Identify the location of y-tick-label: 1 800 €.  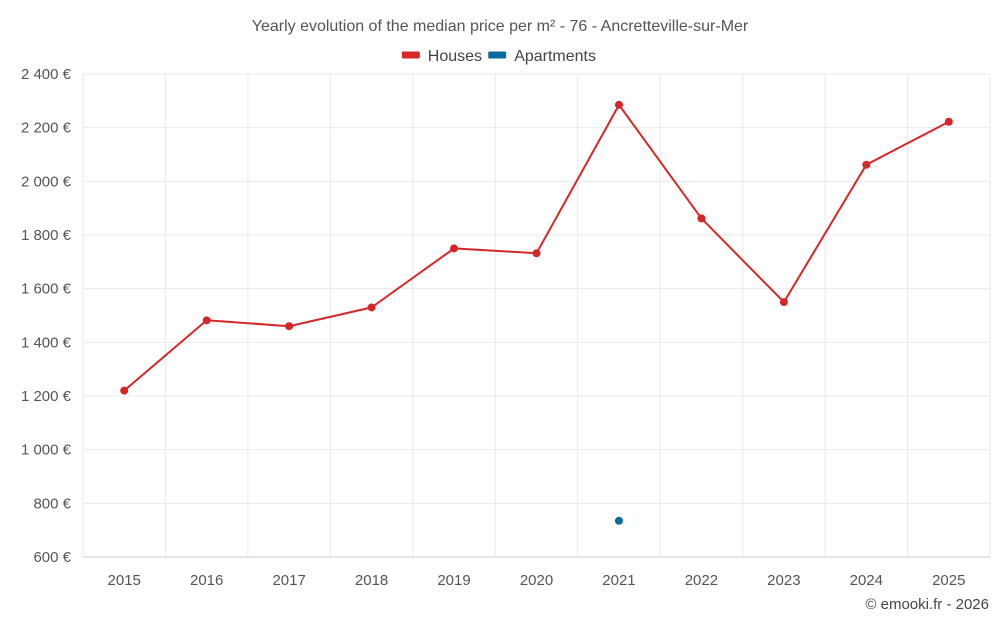
(46, 235).